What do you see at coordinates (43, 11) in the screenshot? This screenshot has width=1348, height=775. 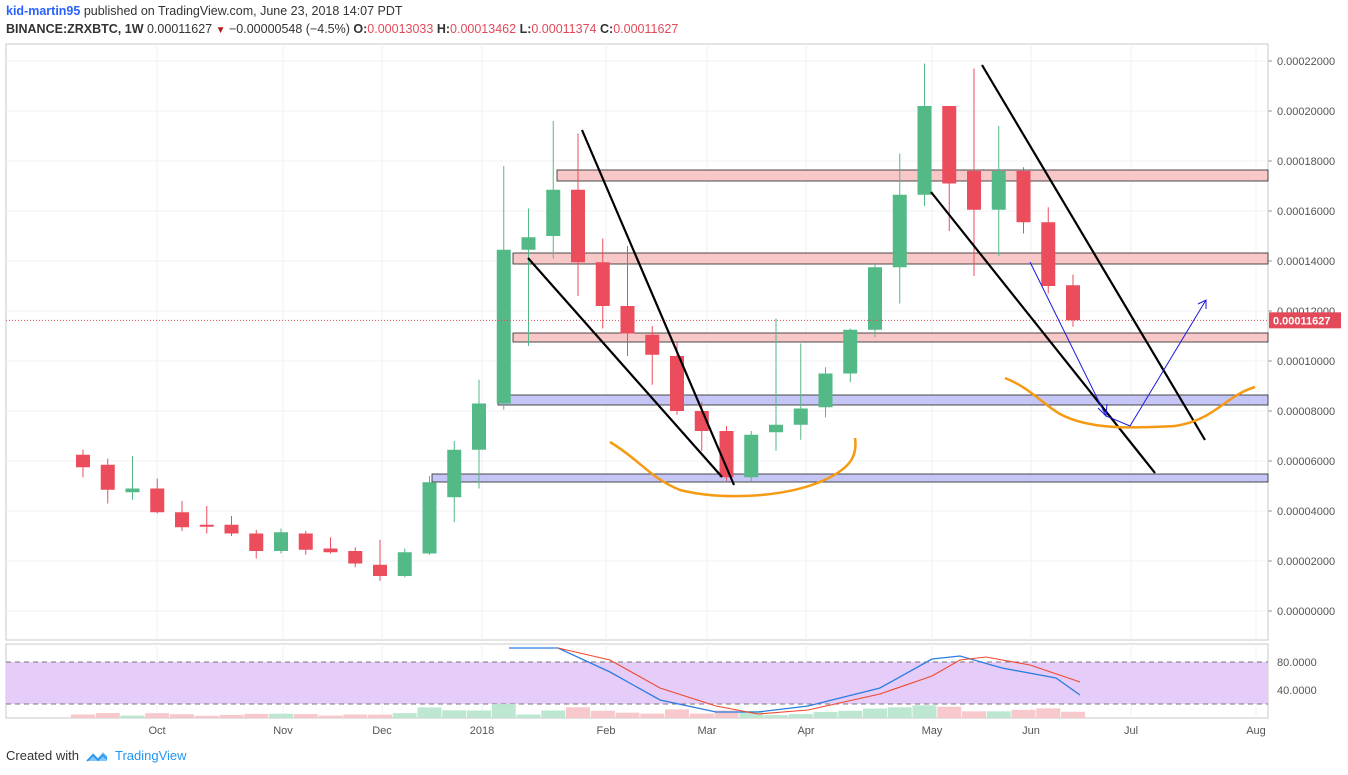 I see `author-link: kid-martin95` at bounding box center [43, 11].